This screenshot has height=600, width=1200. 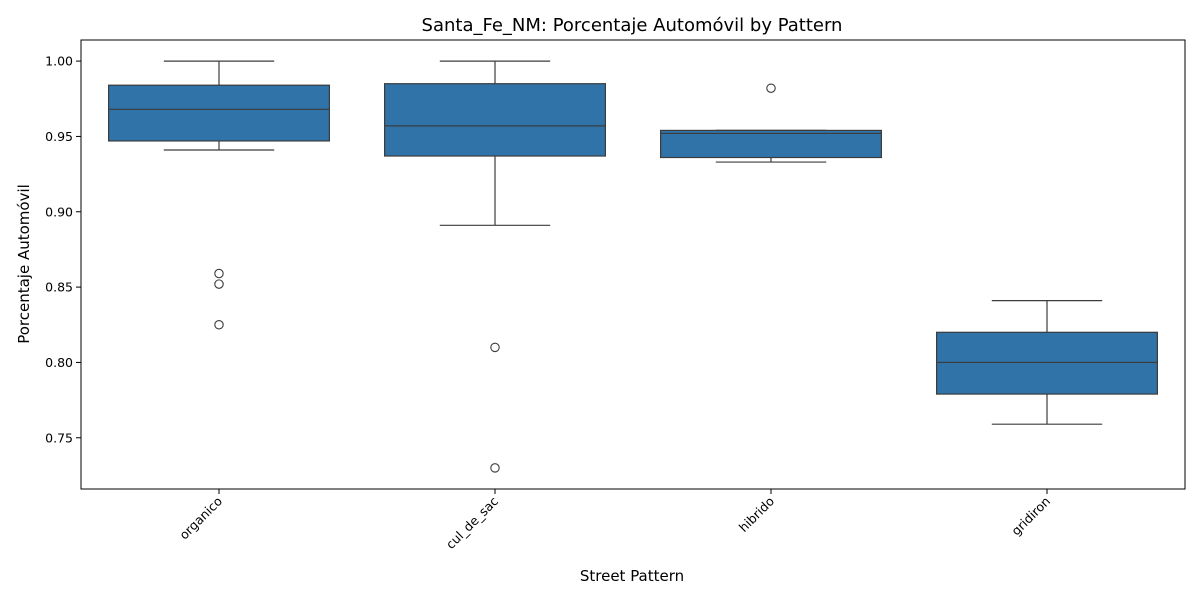 What do you see at coordinates (59, 362) in the screenshot?
I see `y-tick-label: 0.80` at bounding box center [59, 362].